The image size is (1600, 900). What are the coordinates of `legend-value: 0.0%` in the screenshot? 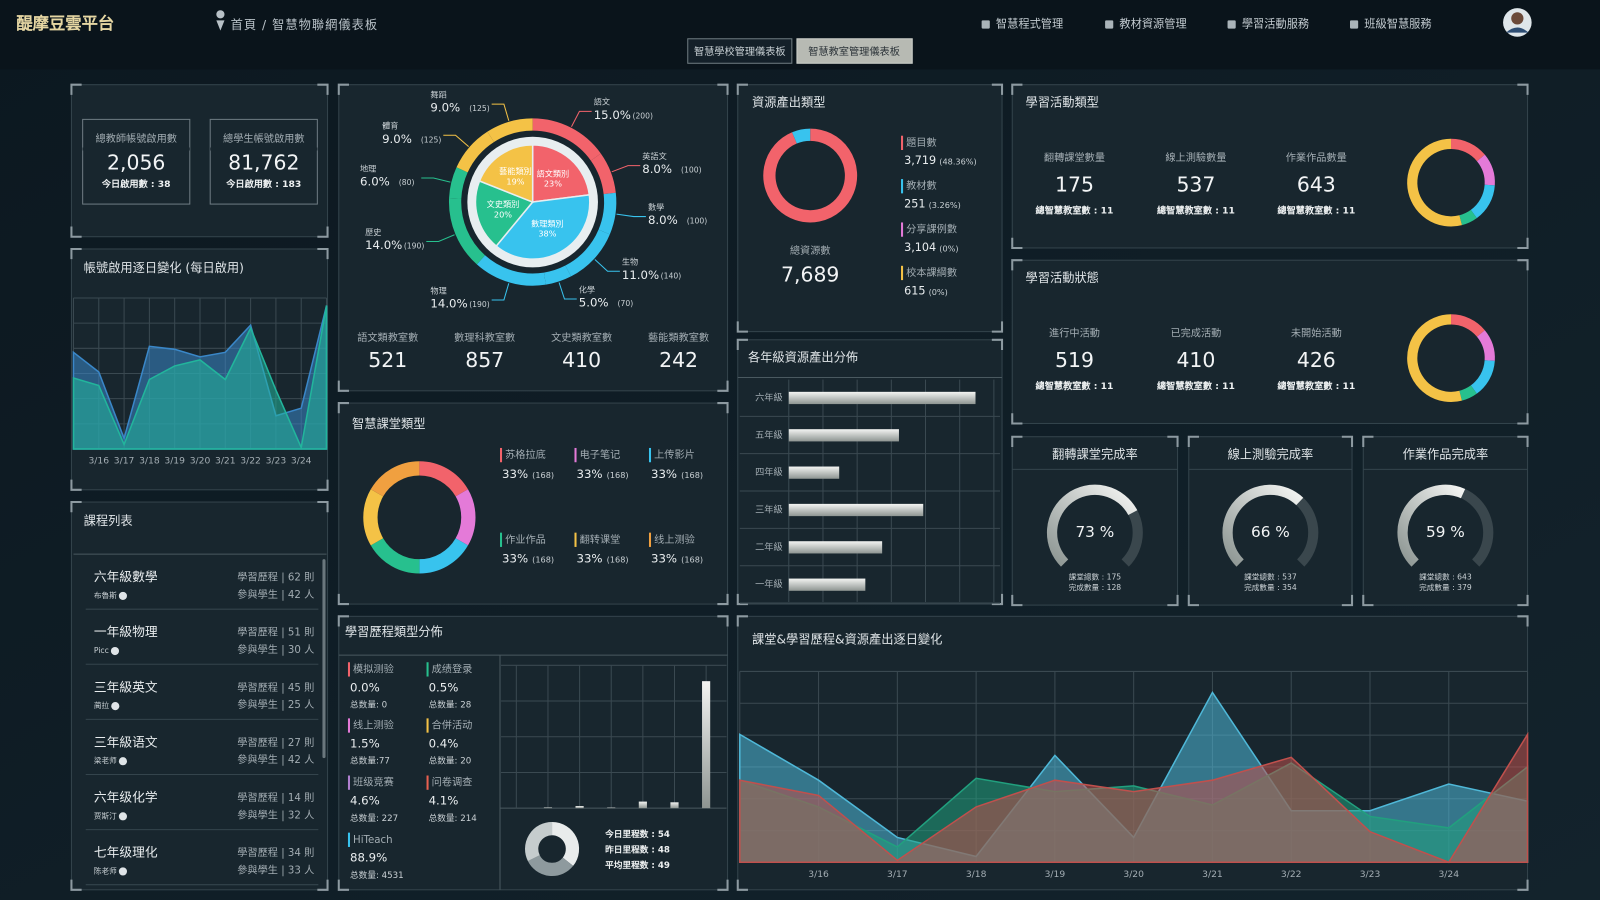 It's located at (365, 687).